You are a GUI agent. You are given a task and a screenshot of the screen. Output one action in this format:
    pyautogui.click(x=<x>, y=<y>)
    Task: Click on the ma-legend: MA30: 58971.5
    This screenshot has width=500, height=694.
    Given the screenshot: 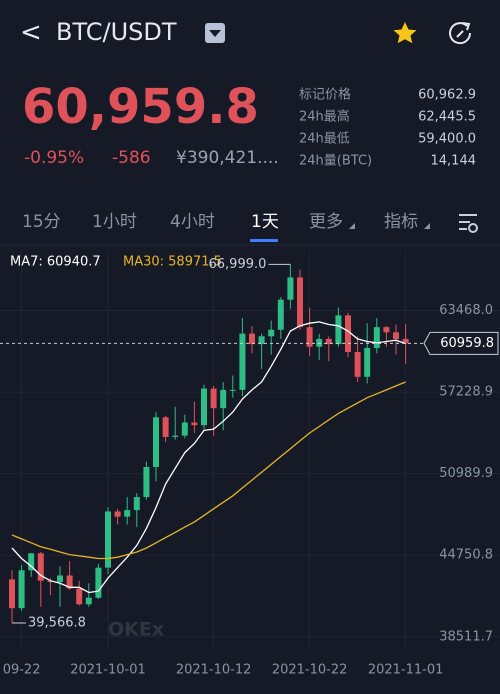 What is the action you would take?
    pyautogui.click(x=172, y=262)
    